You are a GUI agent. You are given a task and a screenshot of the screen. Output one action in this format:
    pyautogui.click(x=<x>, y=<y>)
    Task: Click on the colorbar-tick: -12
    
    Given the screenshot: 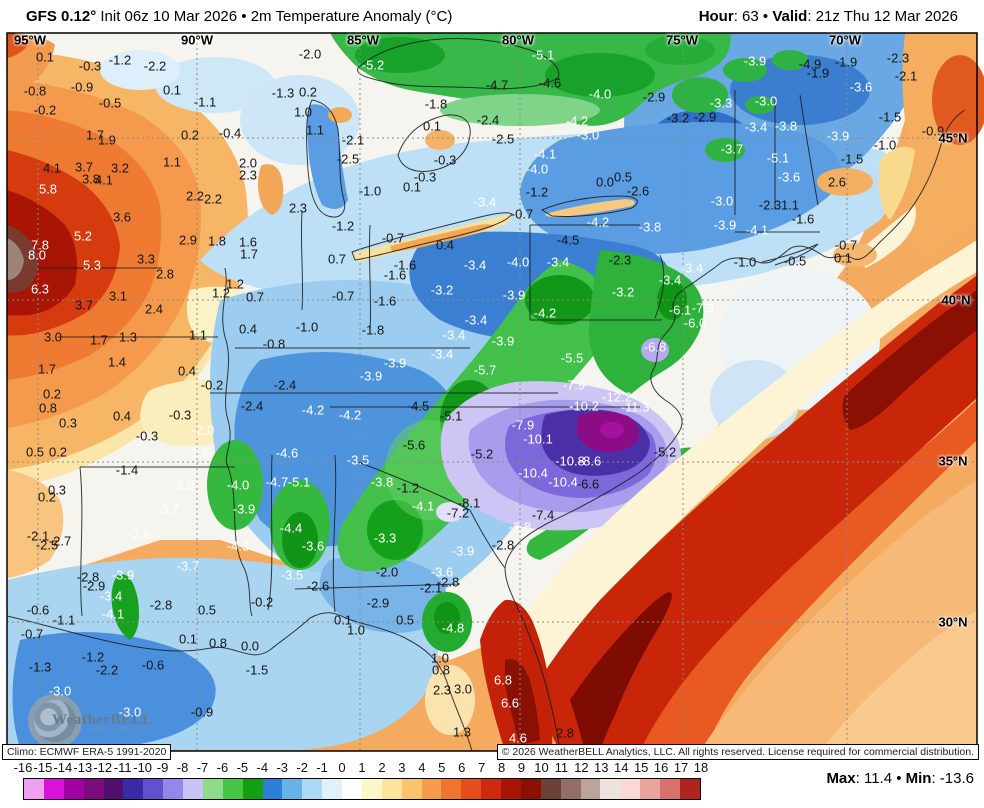 What is the action you would take?
    pyautogui.click(x=103, y=767)
    